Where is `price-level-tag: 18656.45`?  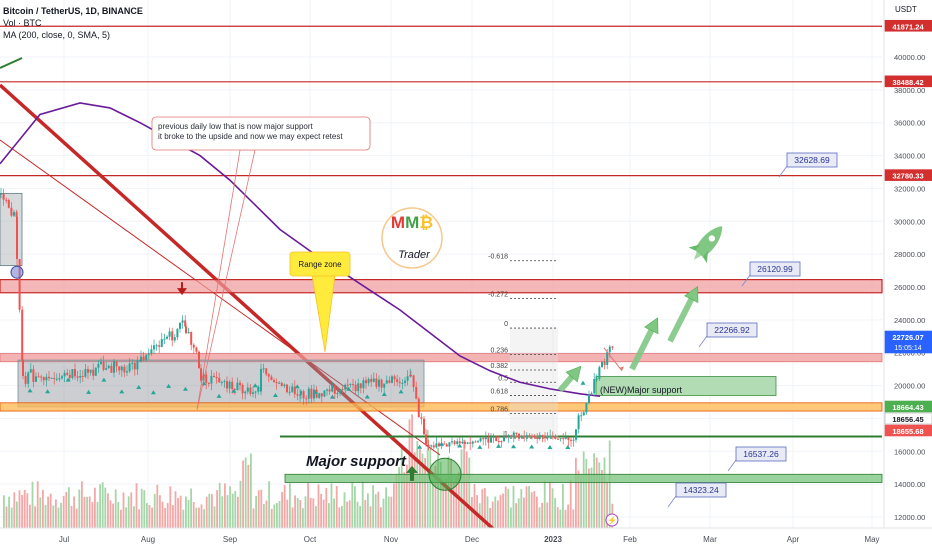
price-level-tag: 18656.45 is located at coordinates (908, 418).